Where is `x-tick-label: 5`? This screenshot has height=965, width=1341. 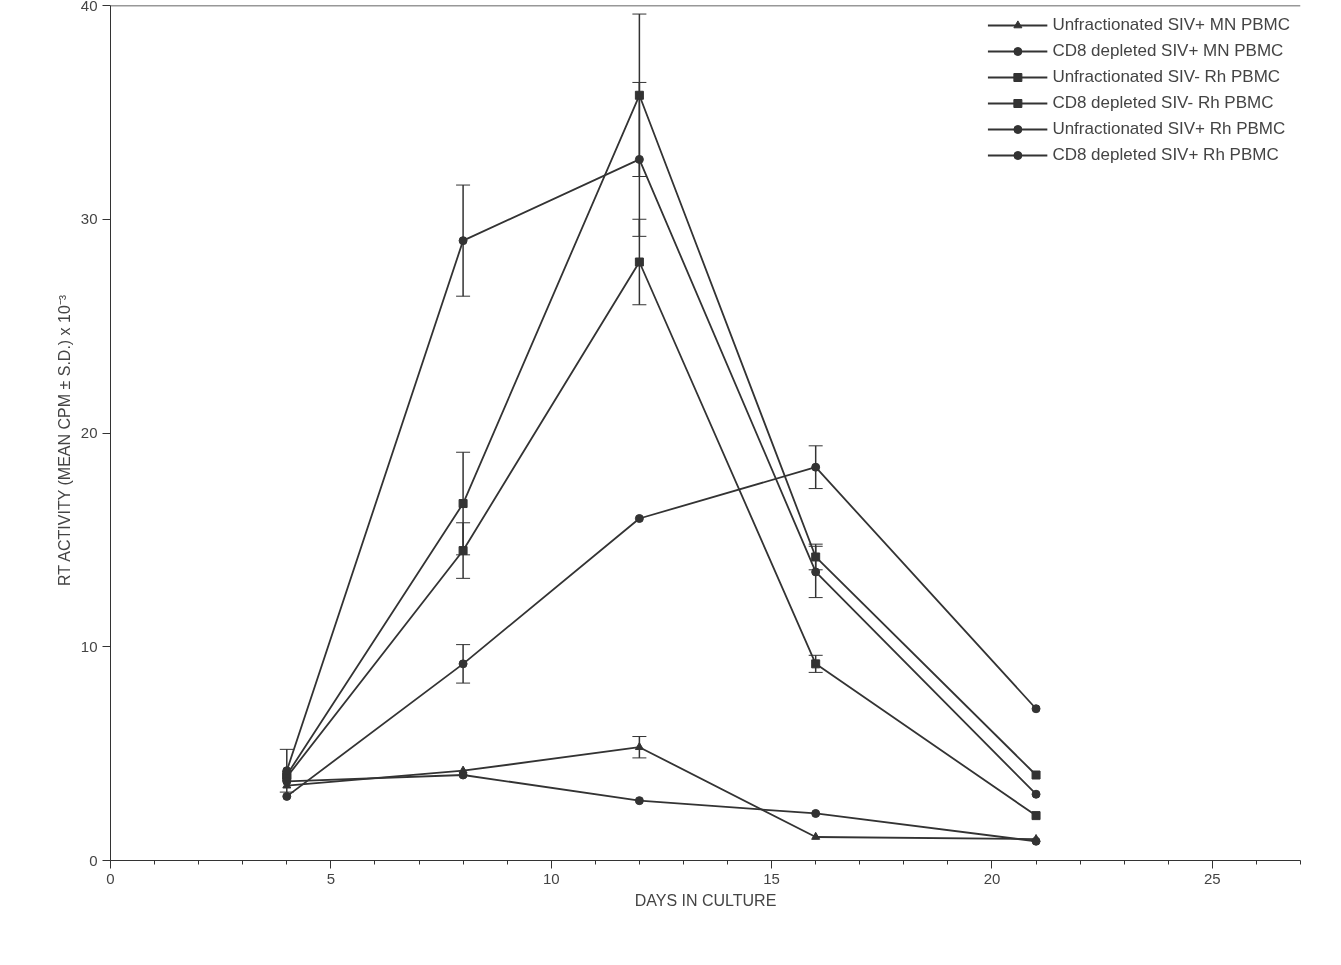
x-tick-label: 5 is located at coordinates (331, 878).